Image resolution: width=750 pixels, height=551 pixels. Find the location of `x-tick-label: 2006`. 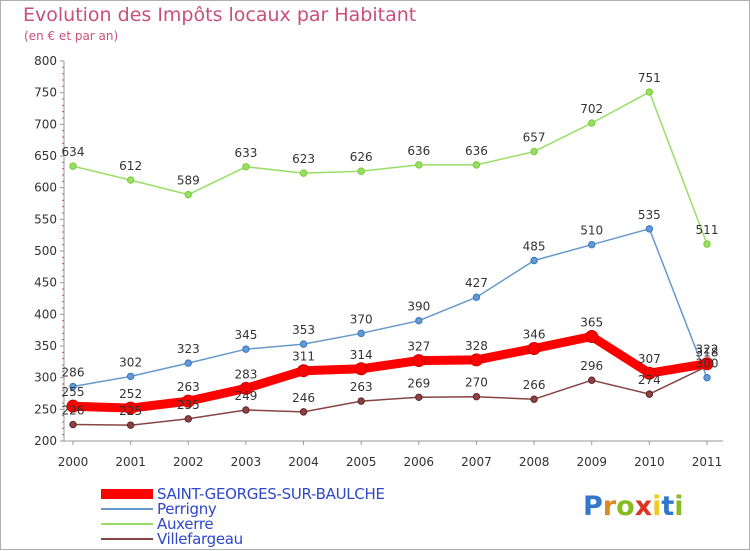

x-tick-label: 2006 is located at coordinates (419, 462).